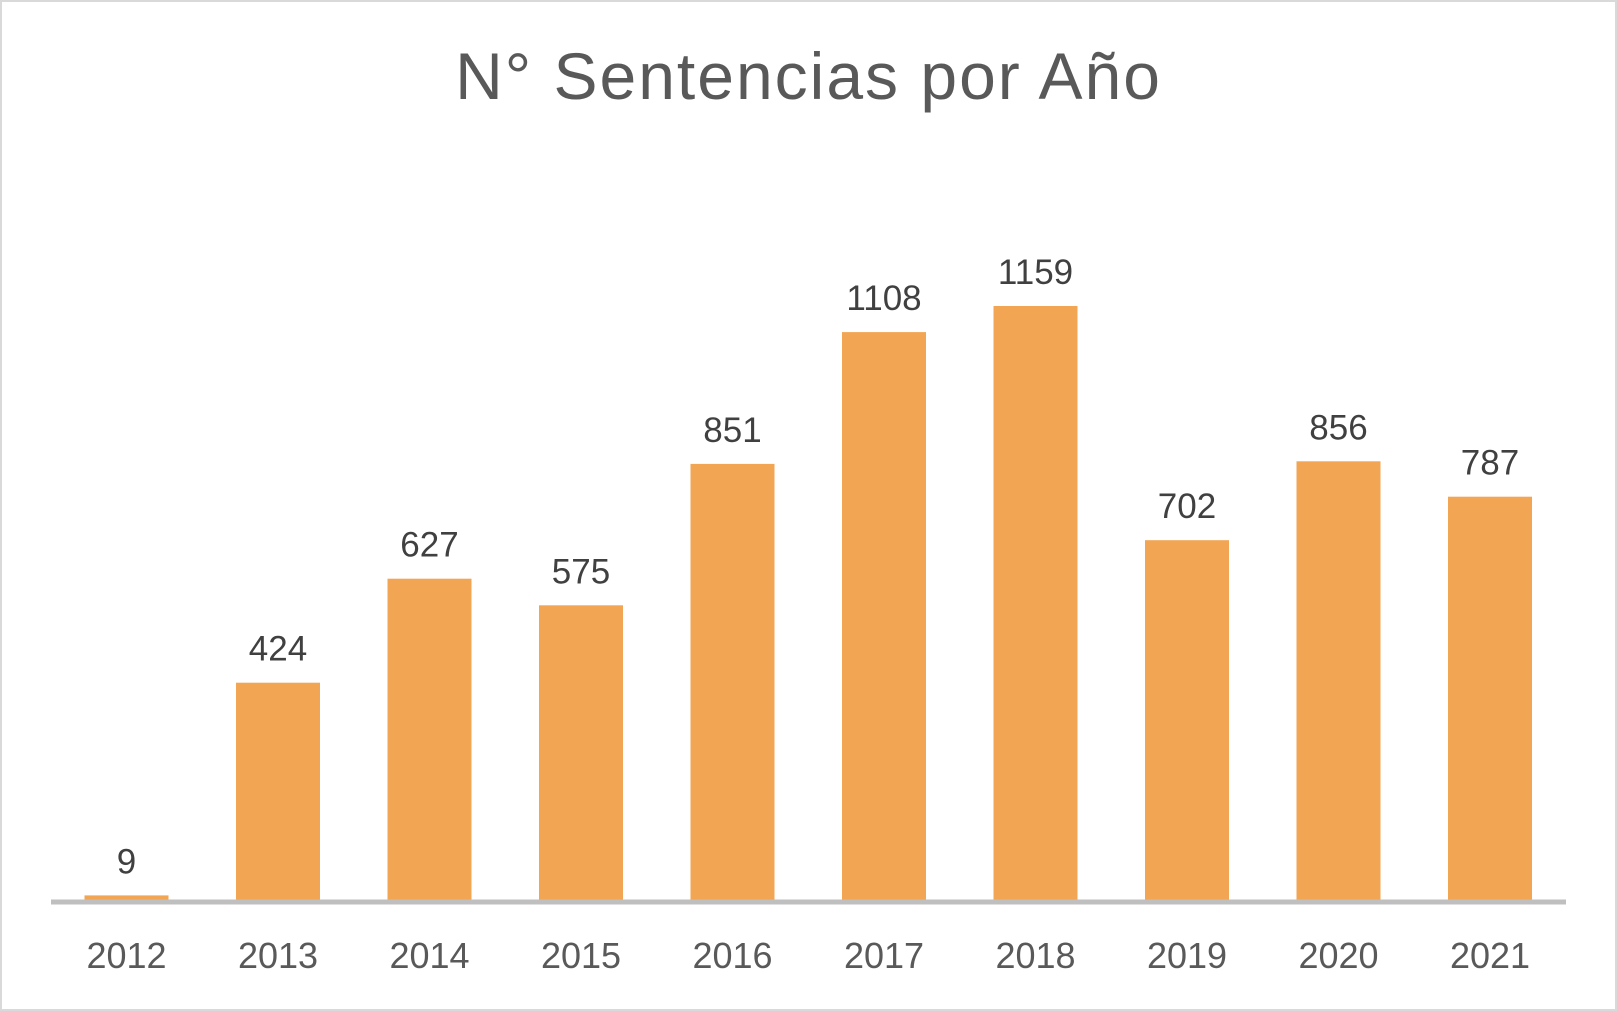 The height and width of the screenshot is (1011, 1617). What do you see at coordinates (1035, 272) in the screenshot?
I see `data-label-2018: 1159` at bounding box center [1035, 272].